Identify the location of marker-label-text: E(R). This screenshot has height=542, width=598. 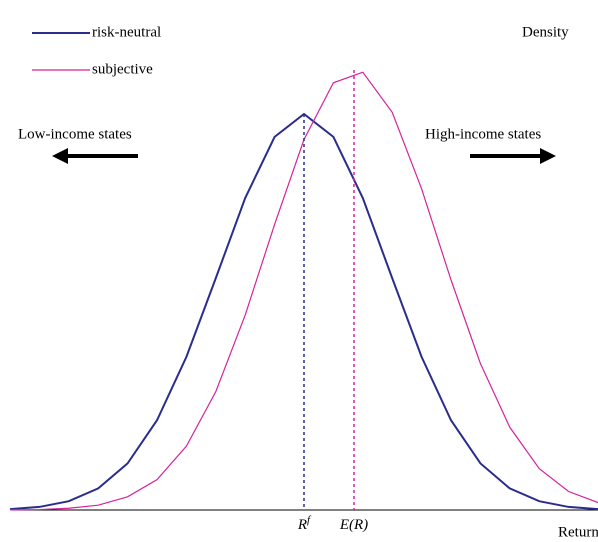
(353, 525).